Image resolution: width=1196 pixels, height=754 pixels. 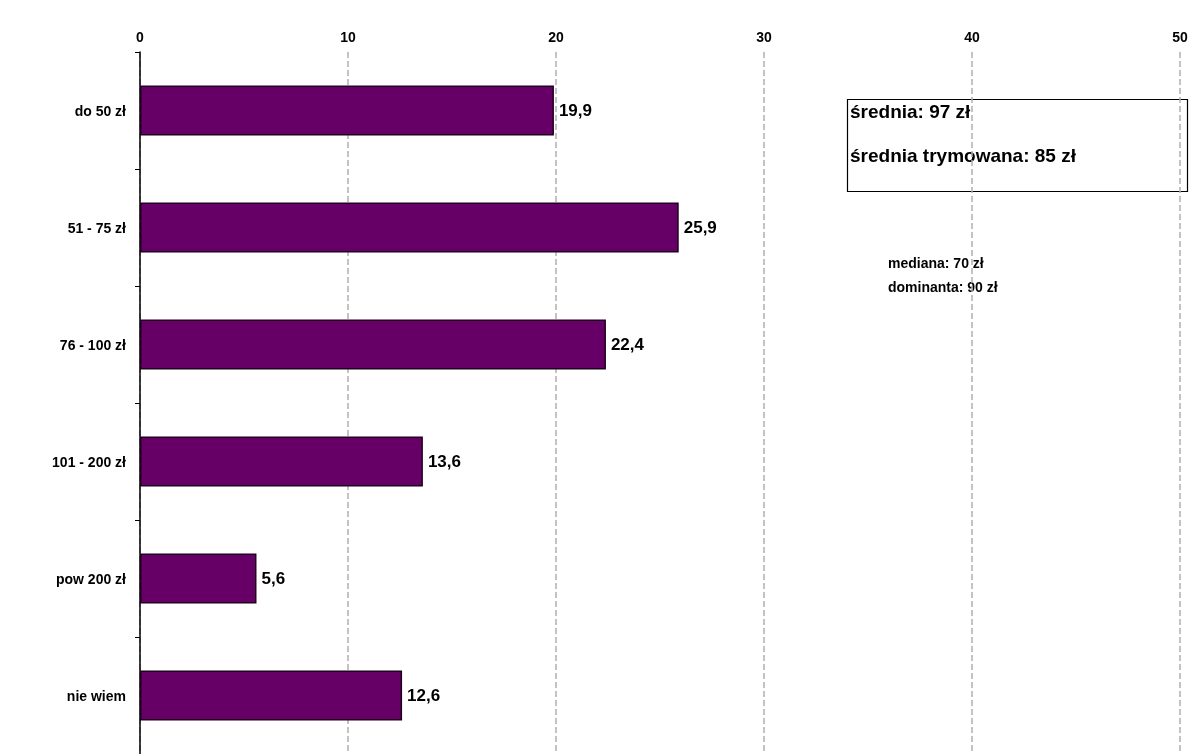 I want to click on x-tick-label: 30, so click(x=764, y=37).